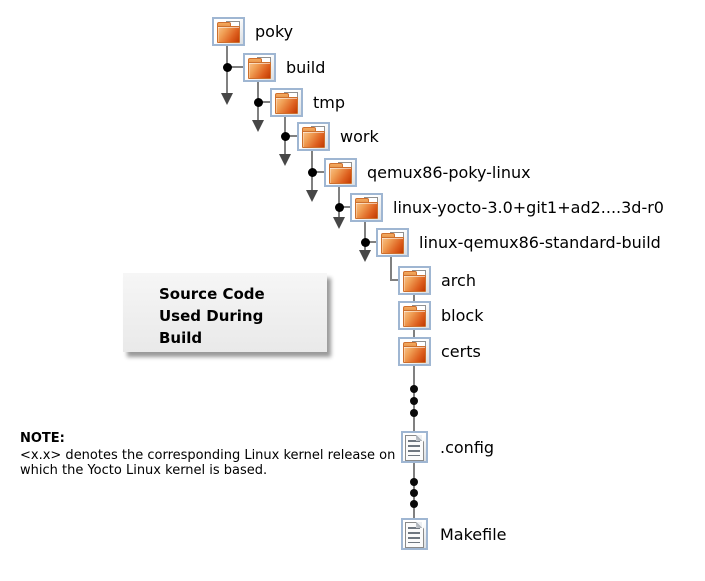  I want to click on tree-node-label: .config, so click(467, 447).